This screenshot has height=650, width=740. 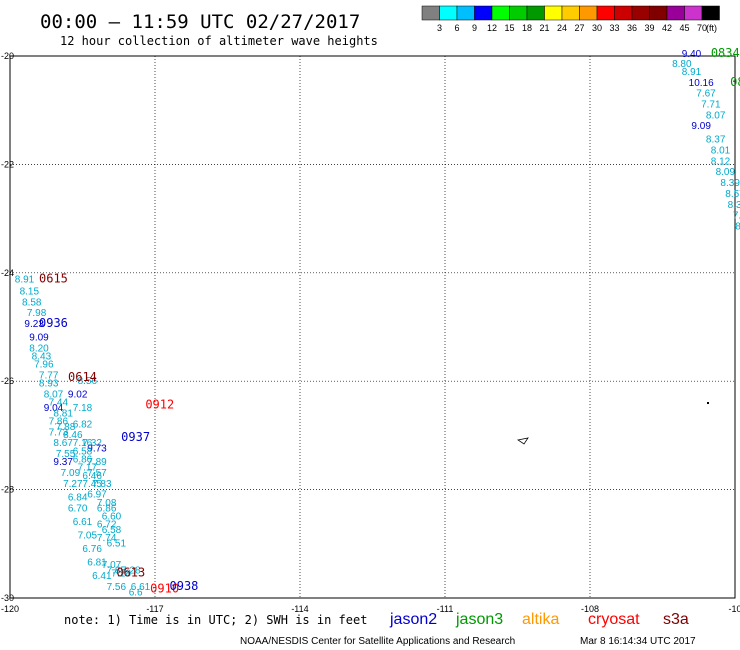 I want to click on wave-height-point: 7.16, so click(x=83, y=443).